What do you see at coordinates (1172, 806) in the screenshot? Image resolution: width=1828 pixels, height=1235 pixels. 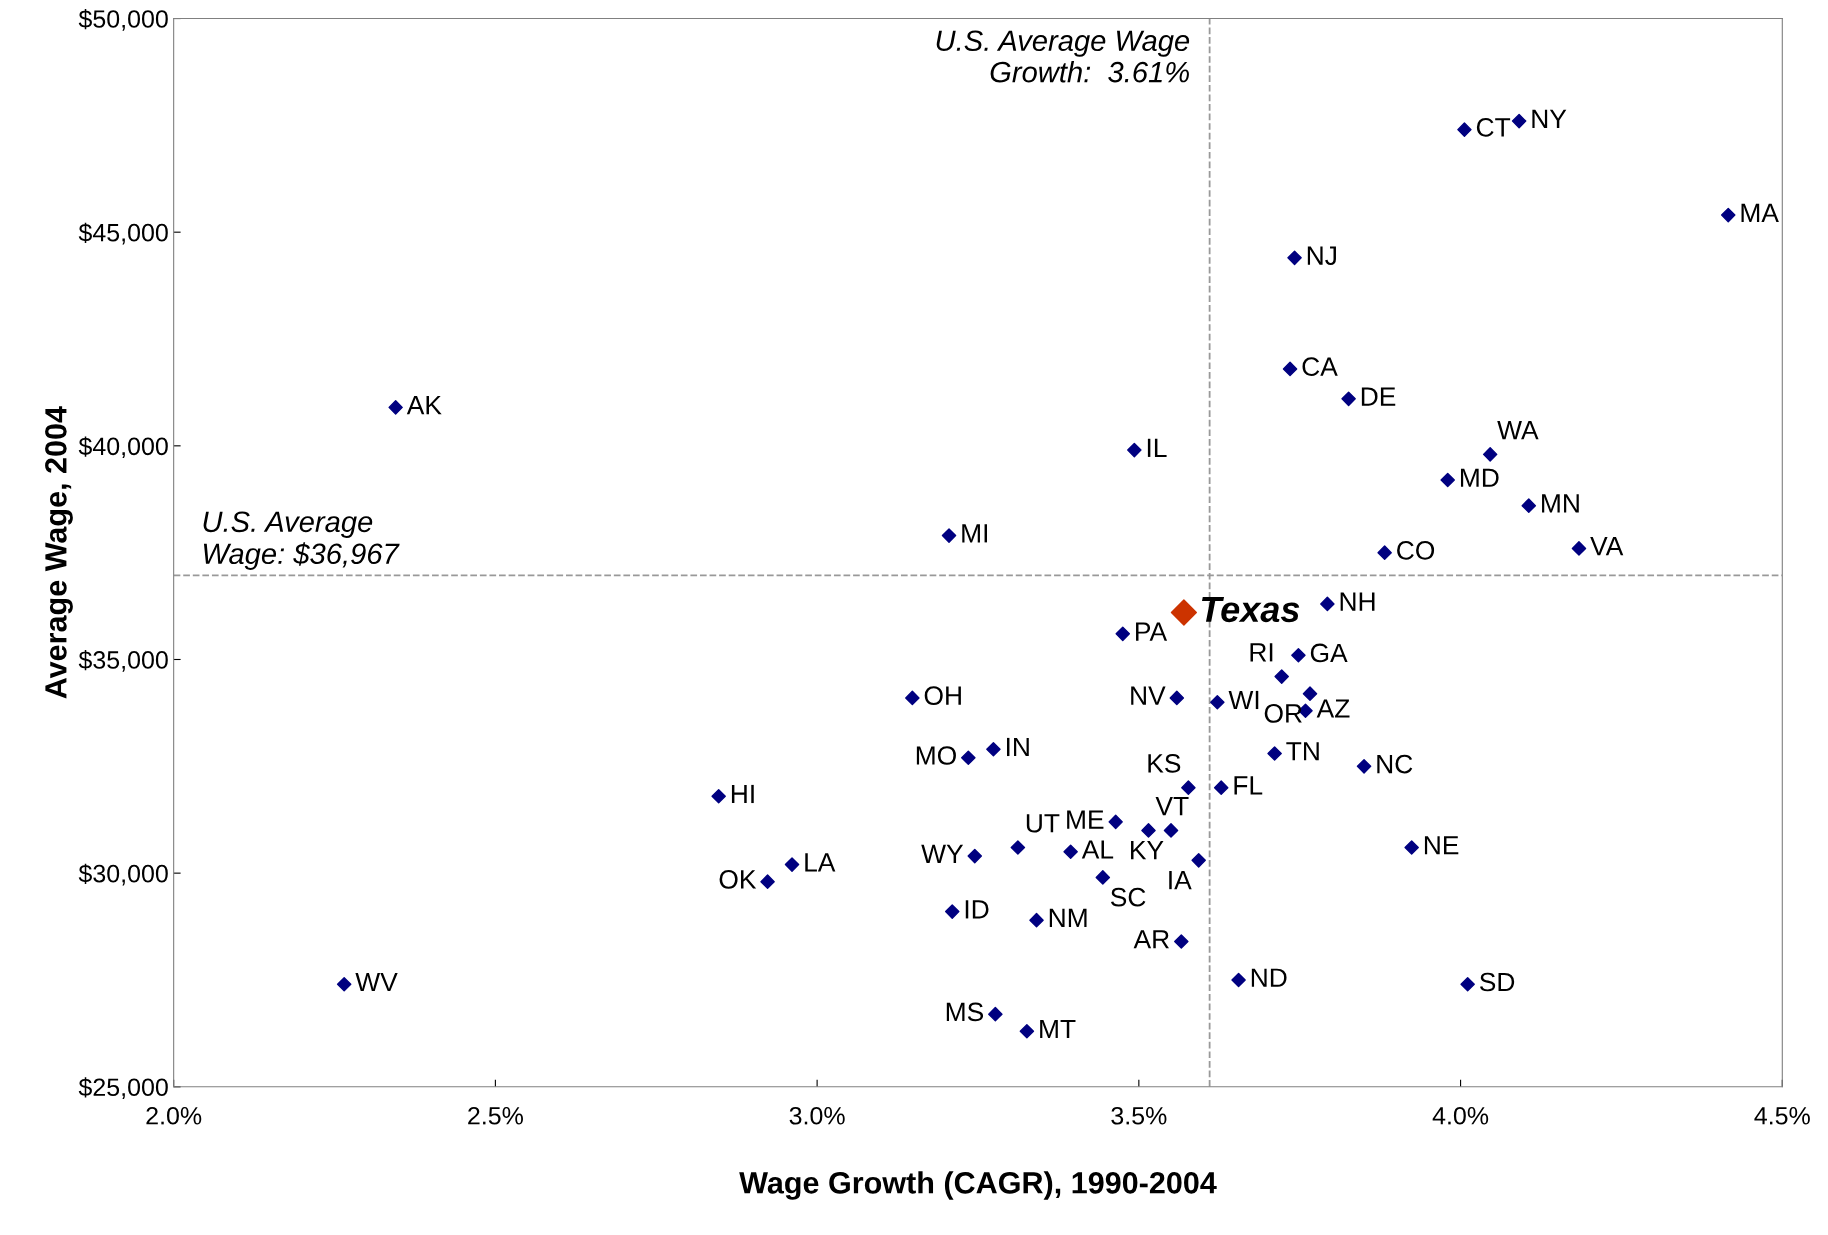 I see `data-label: VT` at bounding box center [1172, 806].